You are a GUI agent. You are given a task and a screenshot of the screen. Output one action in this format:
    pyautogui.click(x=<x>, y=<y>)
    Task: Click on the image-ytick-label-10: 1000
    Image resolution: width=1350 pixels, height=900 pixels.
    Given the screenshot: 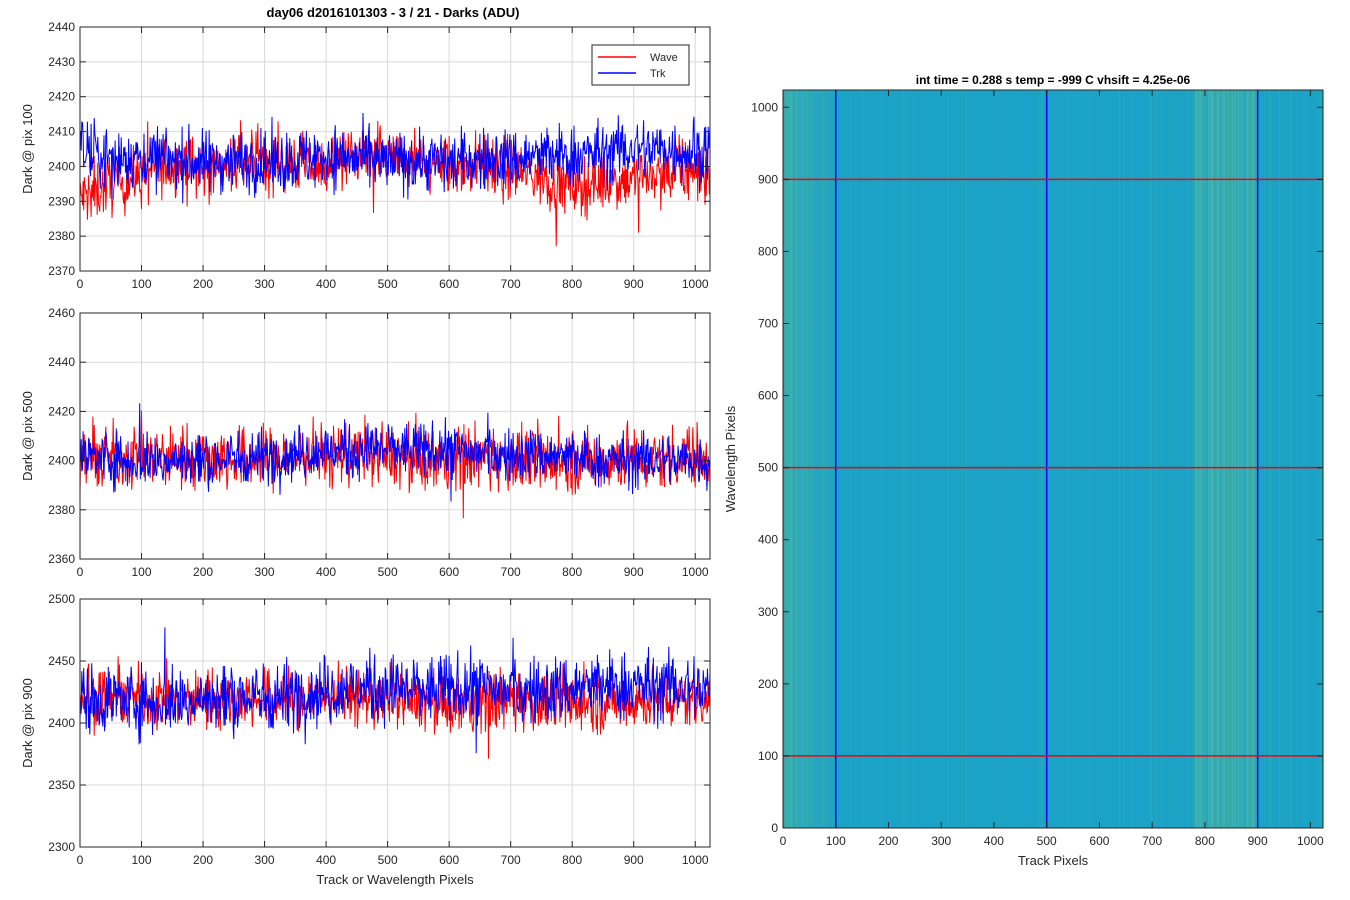 What is the action you would take?
    pyautogui.click(x=764, y=107)
    